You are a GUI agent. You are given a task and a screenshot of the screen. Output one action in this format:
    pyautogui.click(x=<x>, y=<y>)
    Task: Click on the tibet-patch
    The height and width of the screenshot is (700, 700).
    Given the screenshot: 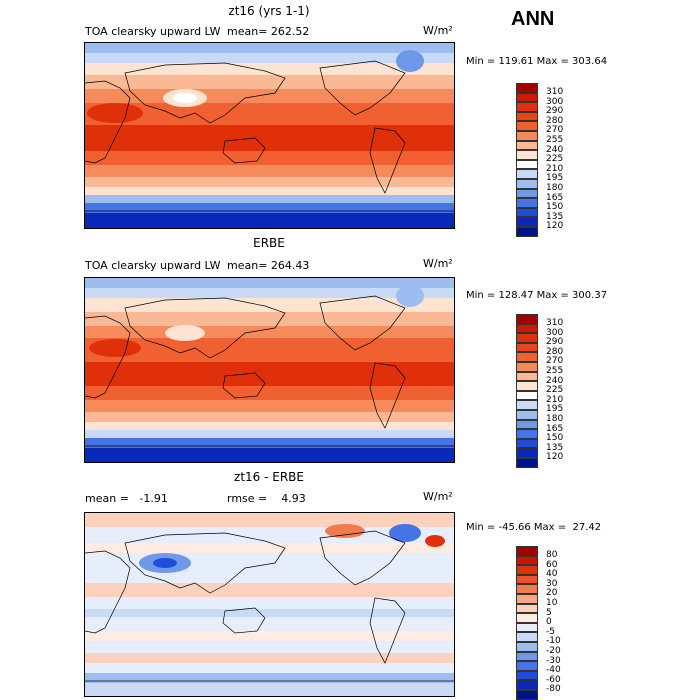 What is the action you would take?
    pyautogui.click(x=185, y=333)
    